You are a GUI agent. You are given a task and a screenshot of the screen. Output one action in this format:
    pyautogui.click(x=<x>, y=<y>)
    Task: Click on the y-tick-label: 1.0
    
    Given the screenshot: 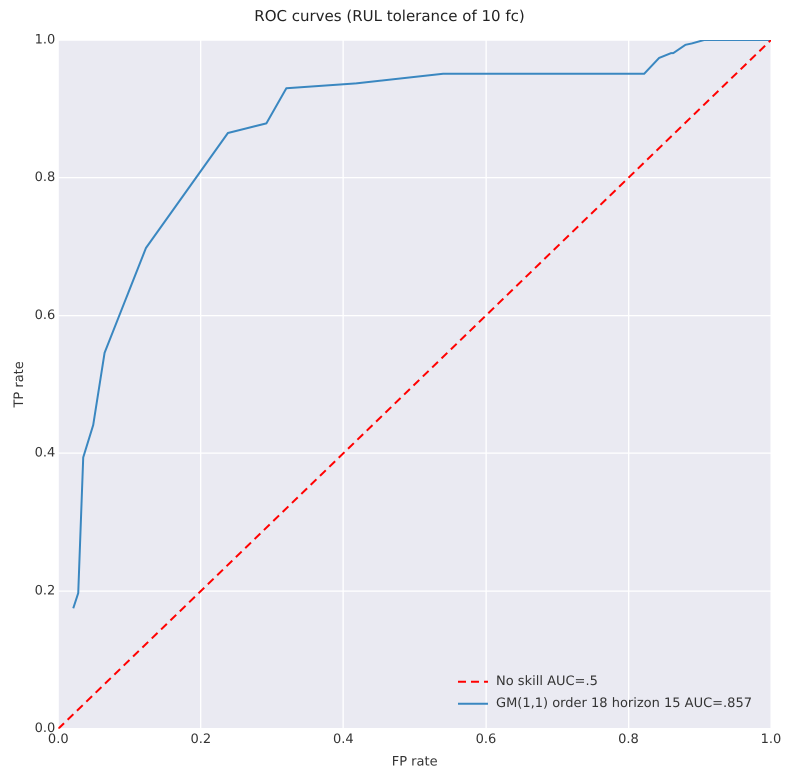 What is the action you would take?
    pyautogui.click(x=45, y=40)
    